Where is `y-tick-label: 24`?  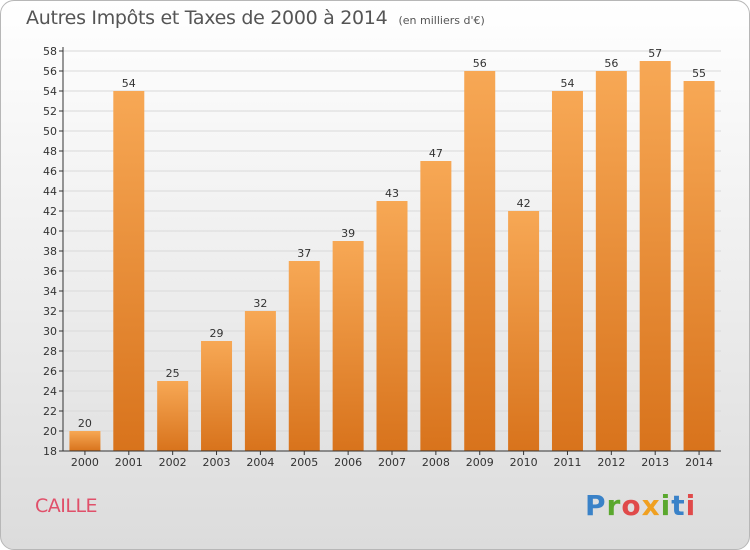
y-tick-label: 24 is located at coordinates (50, 391).